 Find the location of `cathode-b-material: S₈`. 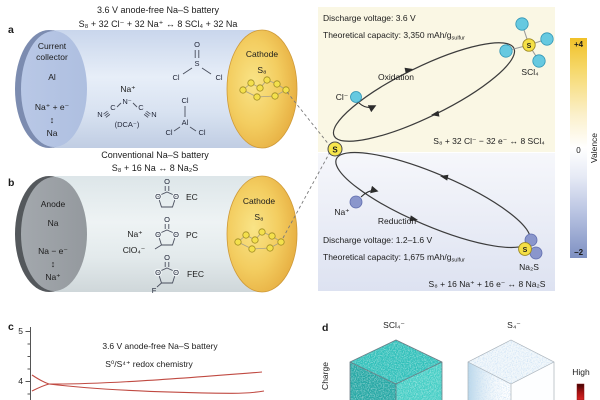

cathode-b-material: S₈ is located at coordinates (259, 217).